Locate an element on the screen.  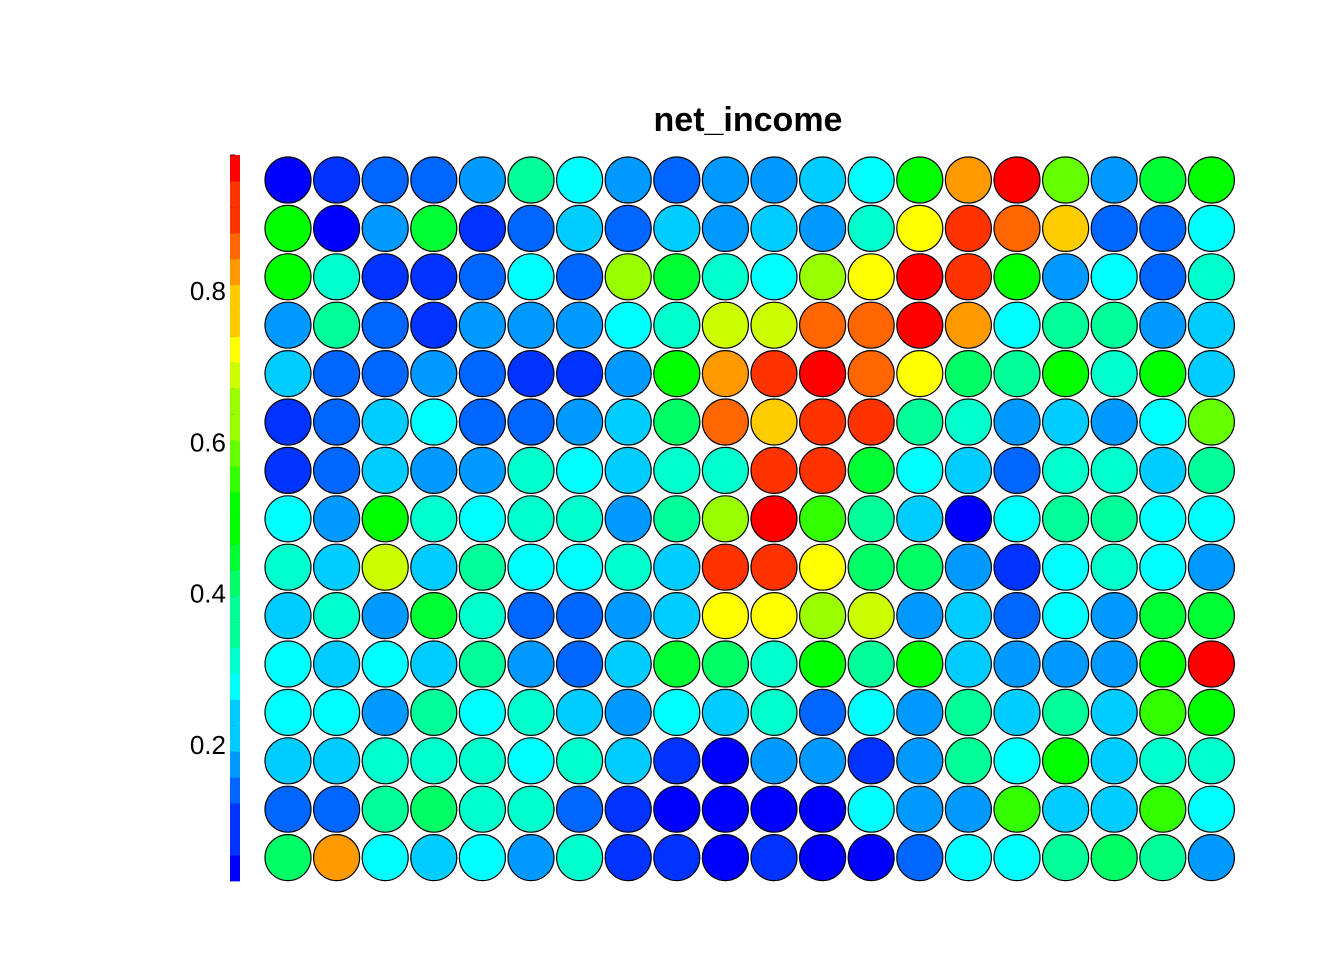
heatmap-cell: 0.98 is located at coordinates (920, 325).